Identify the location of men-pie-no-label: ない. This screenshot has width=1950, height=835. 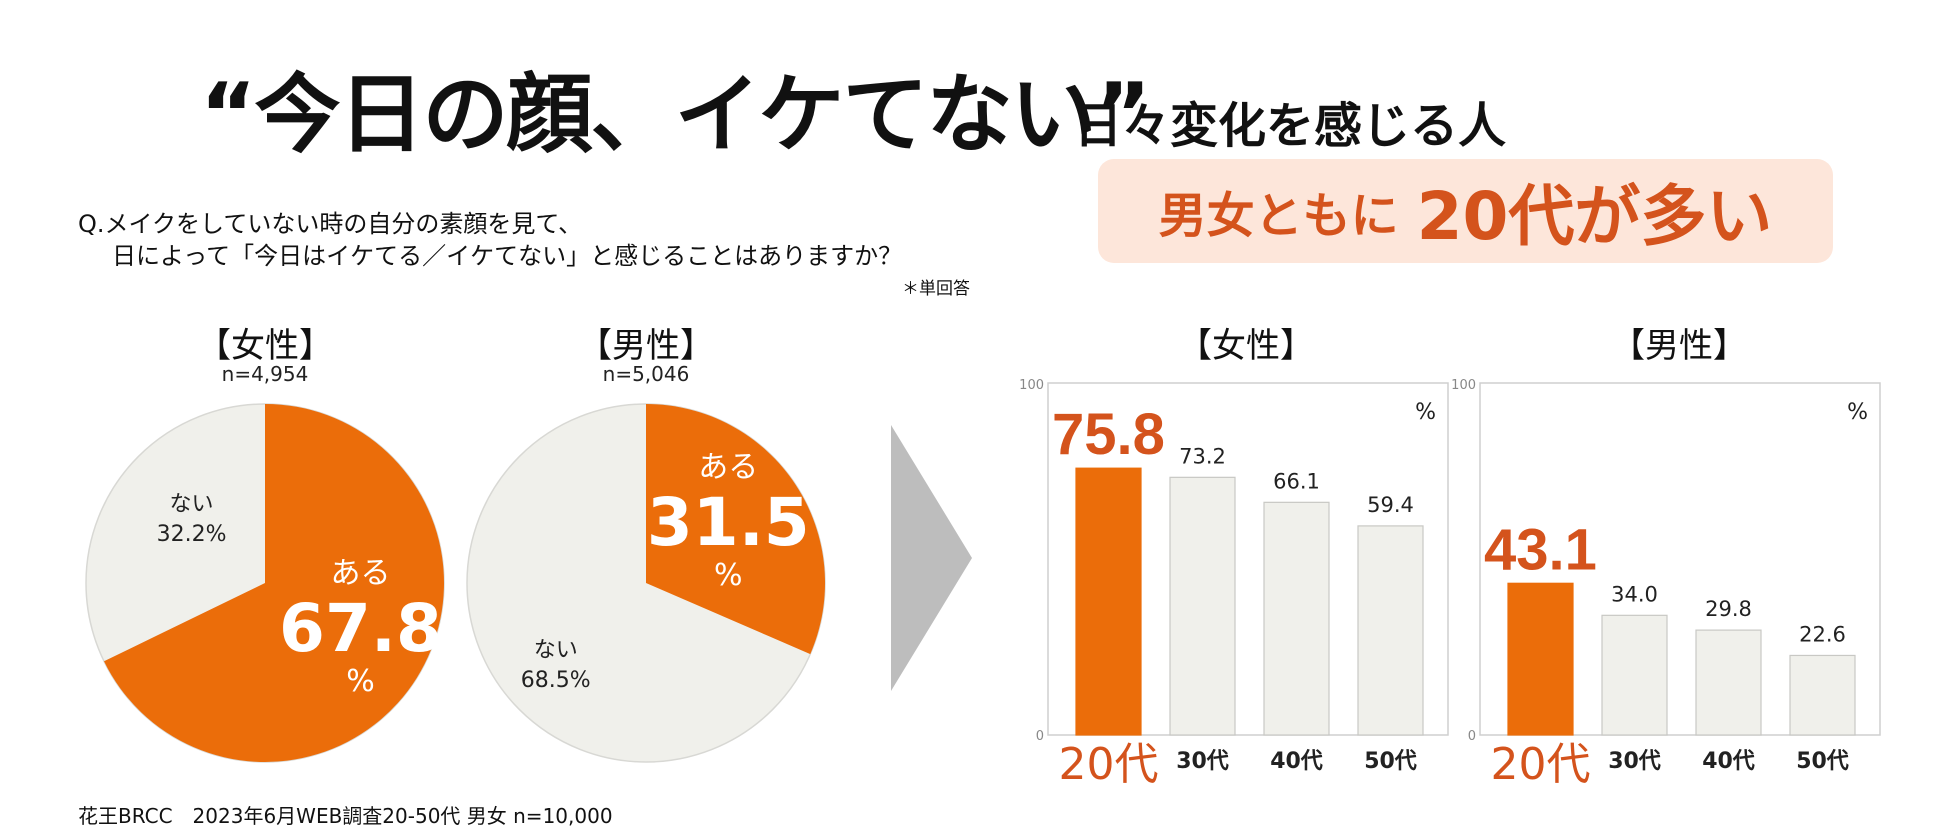
(556, 650).